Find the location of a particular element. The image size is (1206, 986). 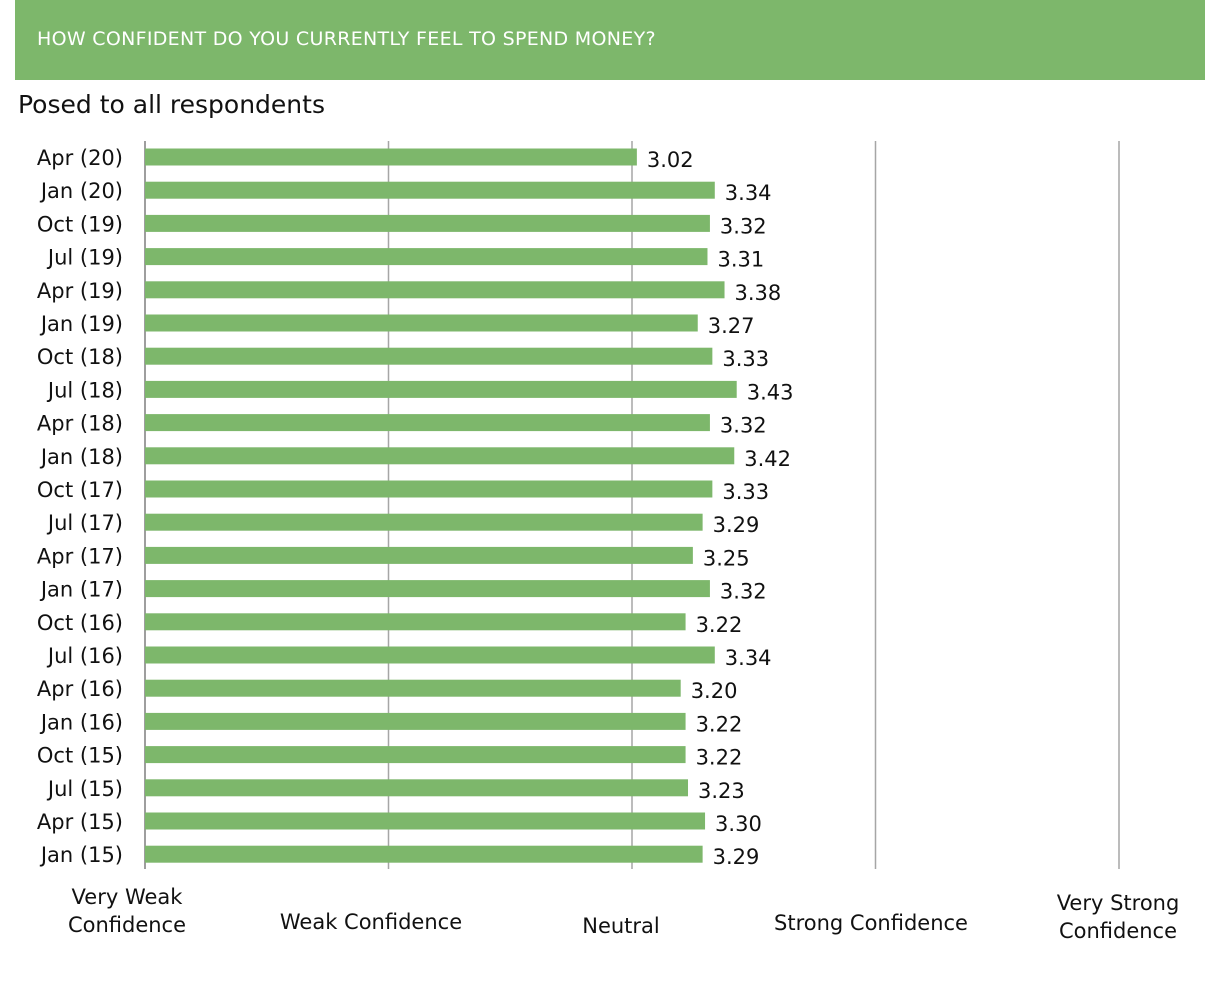

category-label: Apr (20) is located at coordinates (80, 158).